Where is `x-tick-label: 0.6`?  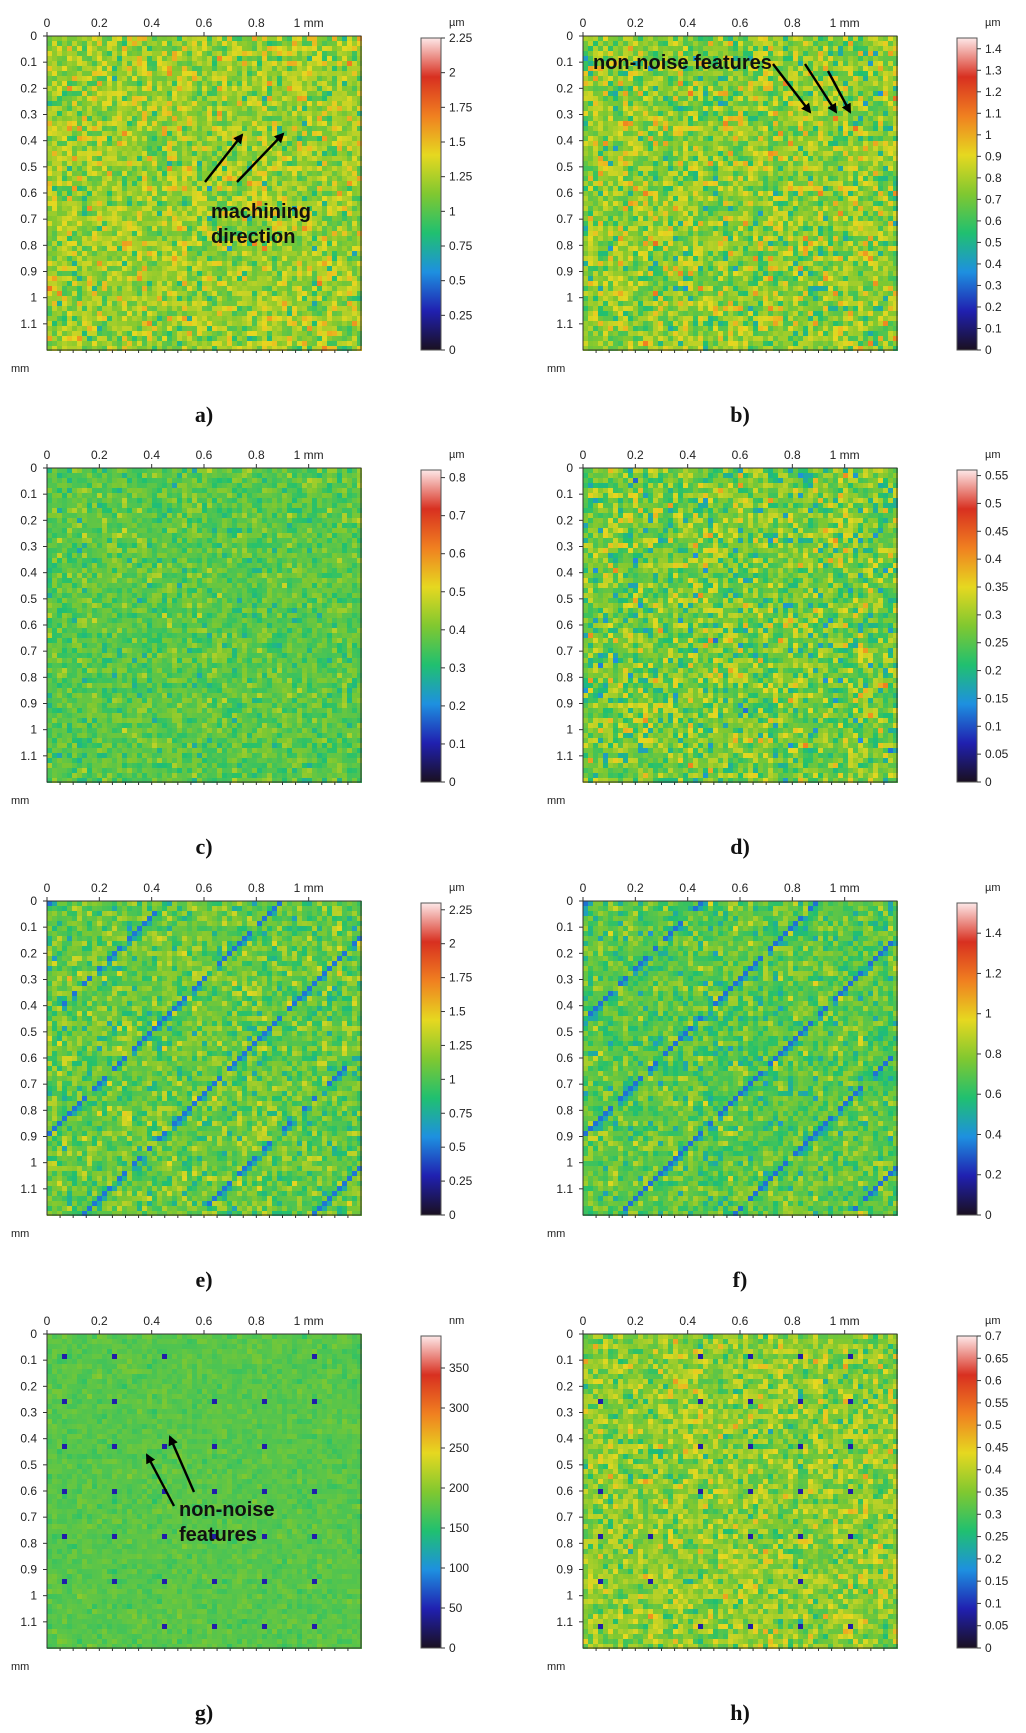
x-tick-label: 0.6 is located at coordinates (204, 23).